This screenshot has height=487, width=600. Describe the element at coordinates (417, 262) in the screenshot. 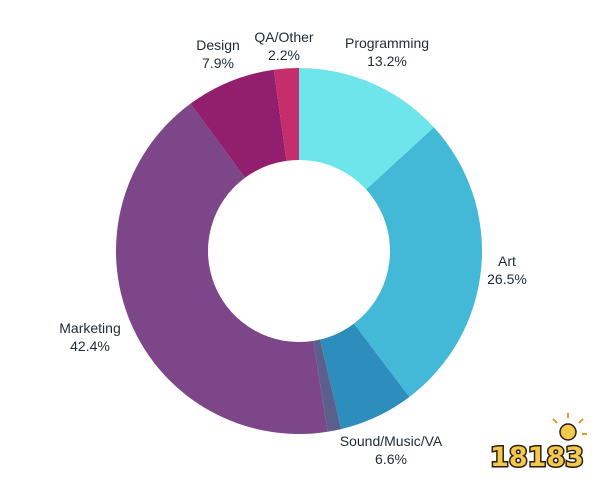

I see `slice-art` at that location.